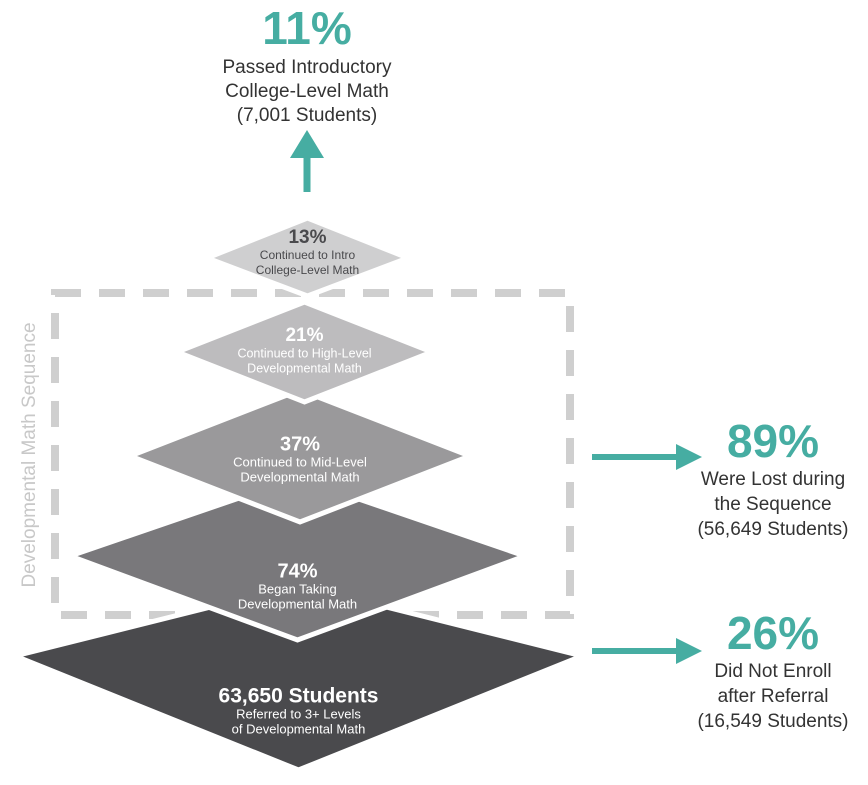 The width and height of the screenshot is (868, 785). What do you see at coordinates (773, 633) in the screenshot?
I see `callout-percent: 26%` at bounding box center [773, 633].